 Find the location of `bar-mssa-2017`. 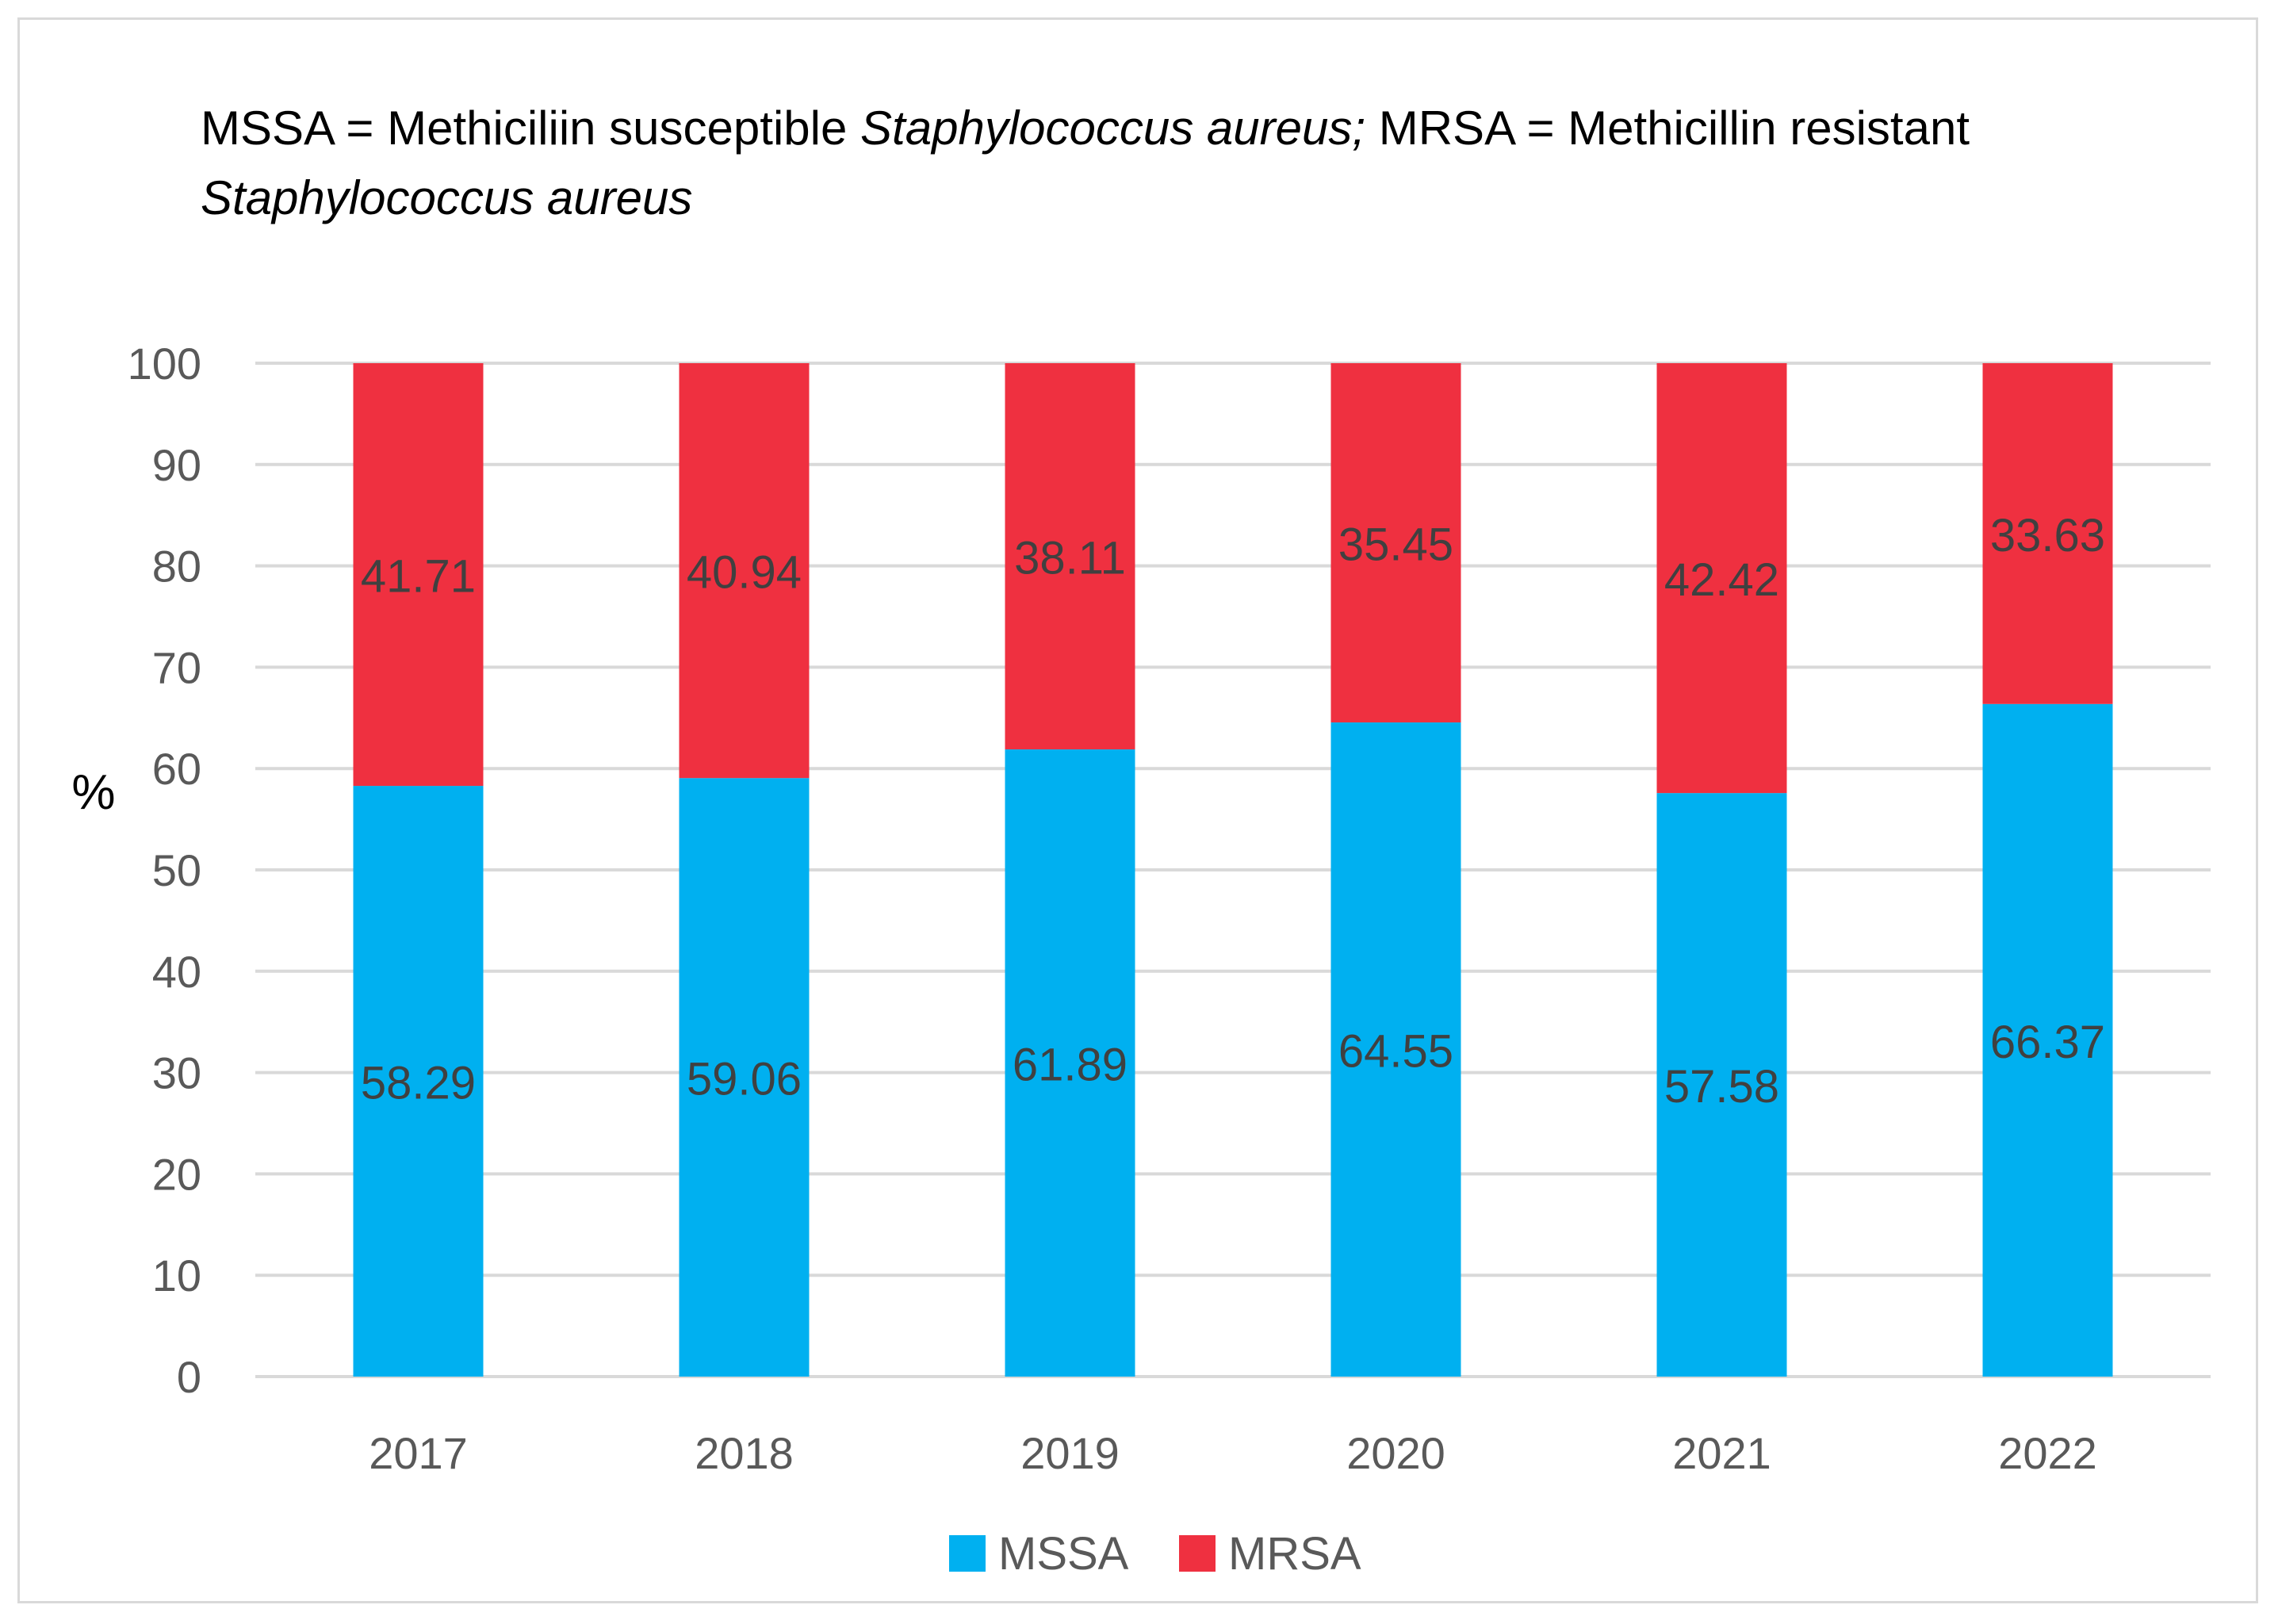

bar-mssa-2017 is located at coordinates (419, 1081).